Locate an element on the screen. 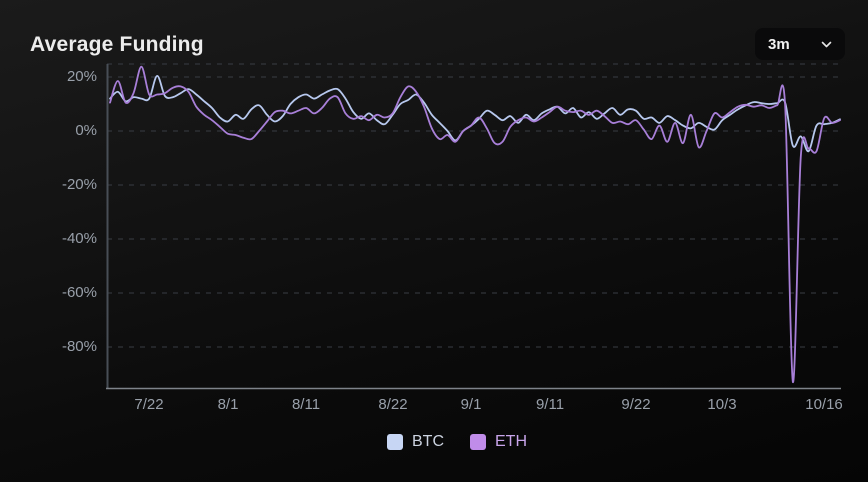 The image size is (868, 482). x-tick-label: 8/1 is located at coordinates (228, 404).